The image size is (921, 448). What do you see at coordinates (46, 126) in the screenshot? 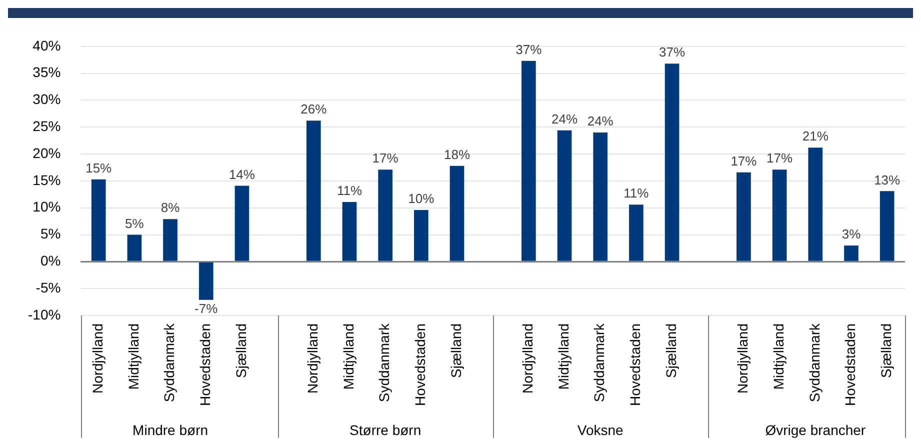
I see `y-tick-label: 25%` at bounding box center [46, 126].